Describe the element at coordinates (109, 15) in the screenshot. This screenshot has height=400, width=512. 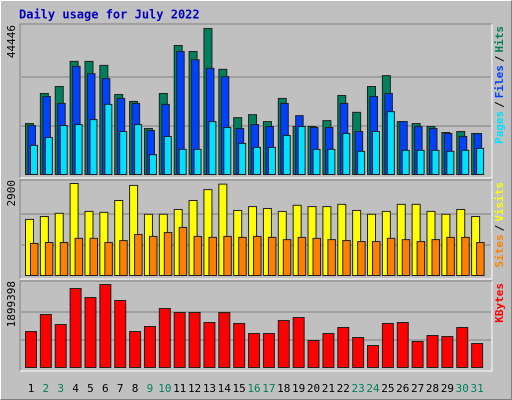
I see `chart-title: Daily usage for July 2022` at that location.